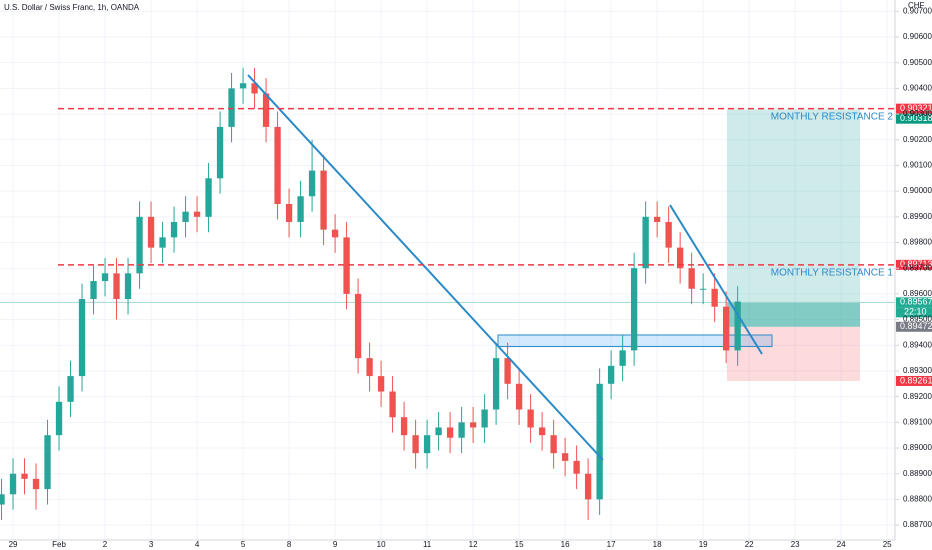 This screenshot has width=932, height=550. Describe the element at coordinates (915, 312) in the screenshot. I see `countdown-label: 22:10` at that location.